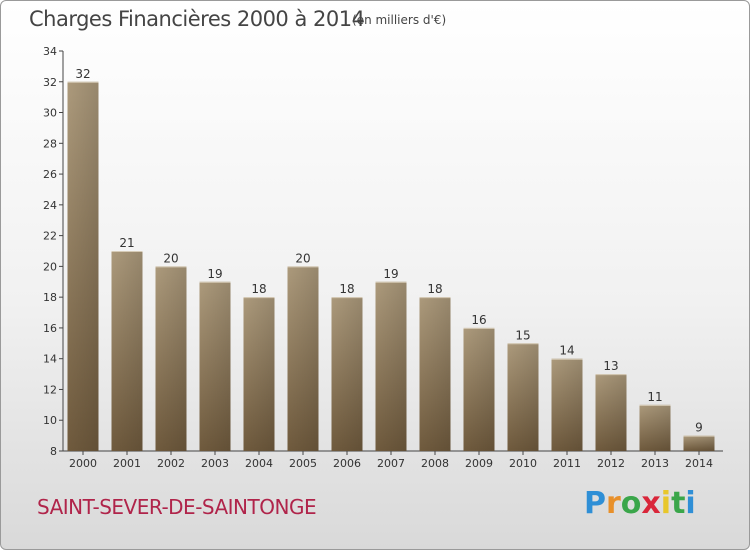 The height and width of the screenshot is (550, 750). What do you see at coordinates (83, 463) in the screenshot?
I see `x-tick-label: 2000` at bounding box center [83, 463].